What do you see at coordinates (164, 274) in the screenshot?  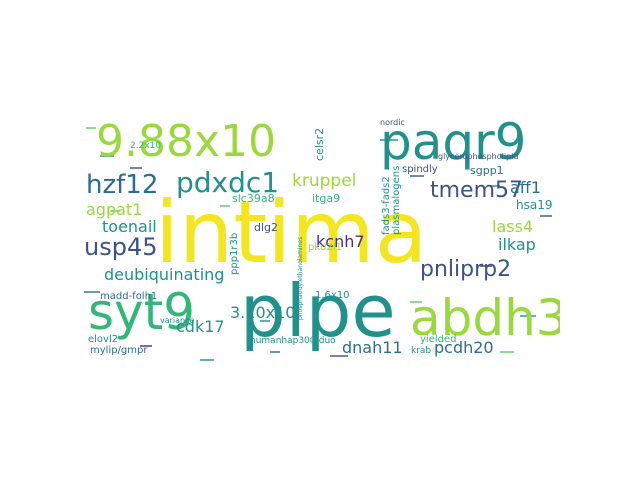 I see `word-deubiquinating: deubiquinating` at bounding box center [164, 274].